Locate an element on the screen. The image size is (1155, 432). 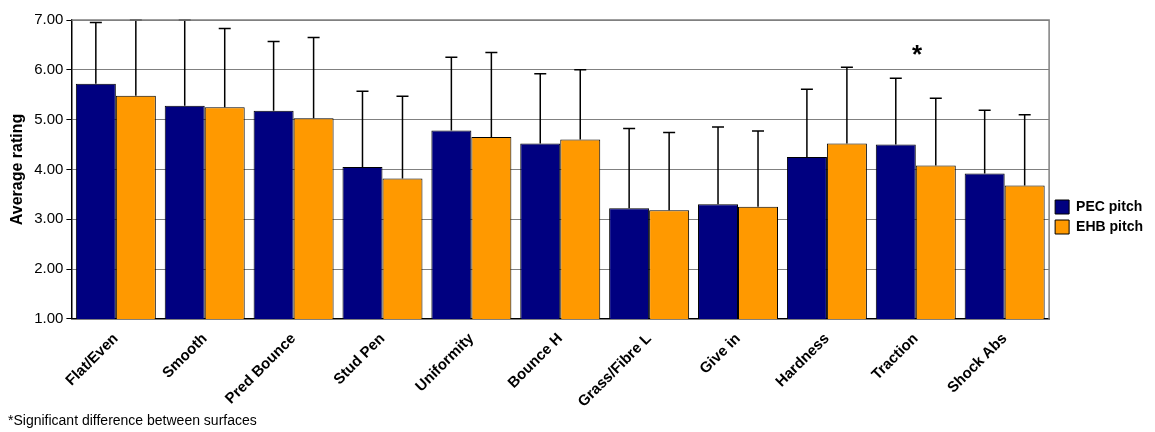
legend-label: EHB pitch is located at coordinates (1109, 225).